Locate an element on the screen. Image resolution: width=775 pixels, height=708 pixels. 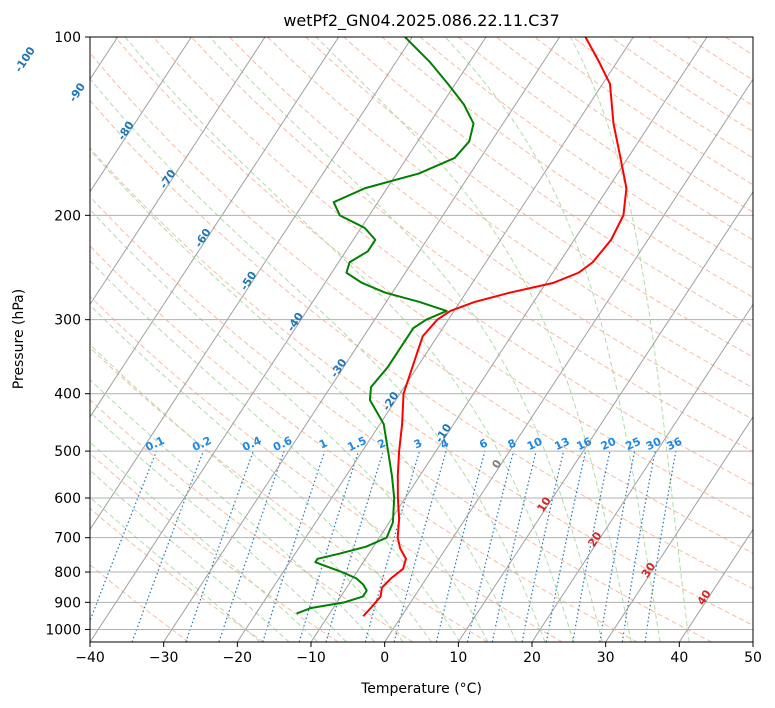
isotherm-label: -40 is located at coordinates (295, 322).